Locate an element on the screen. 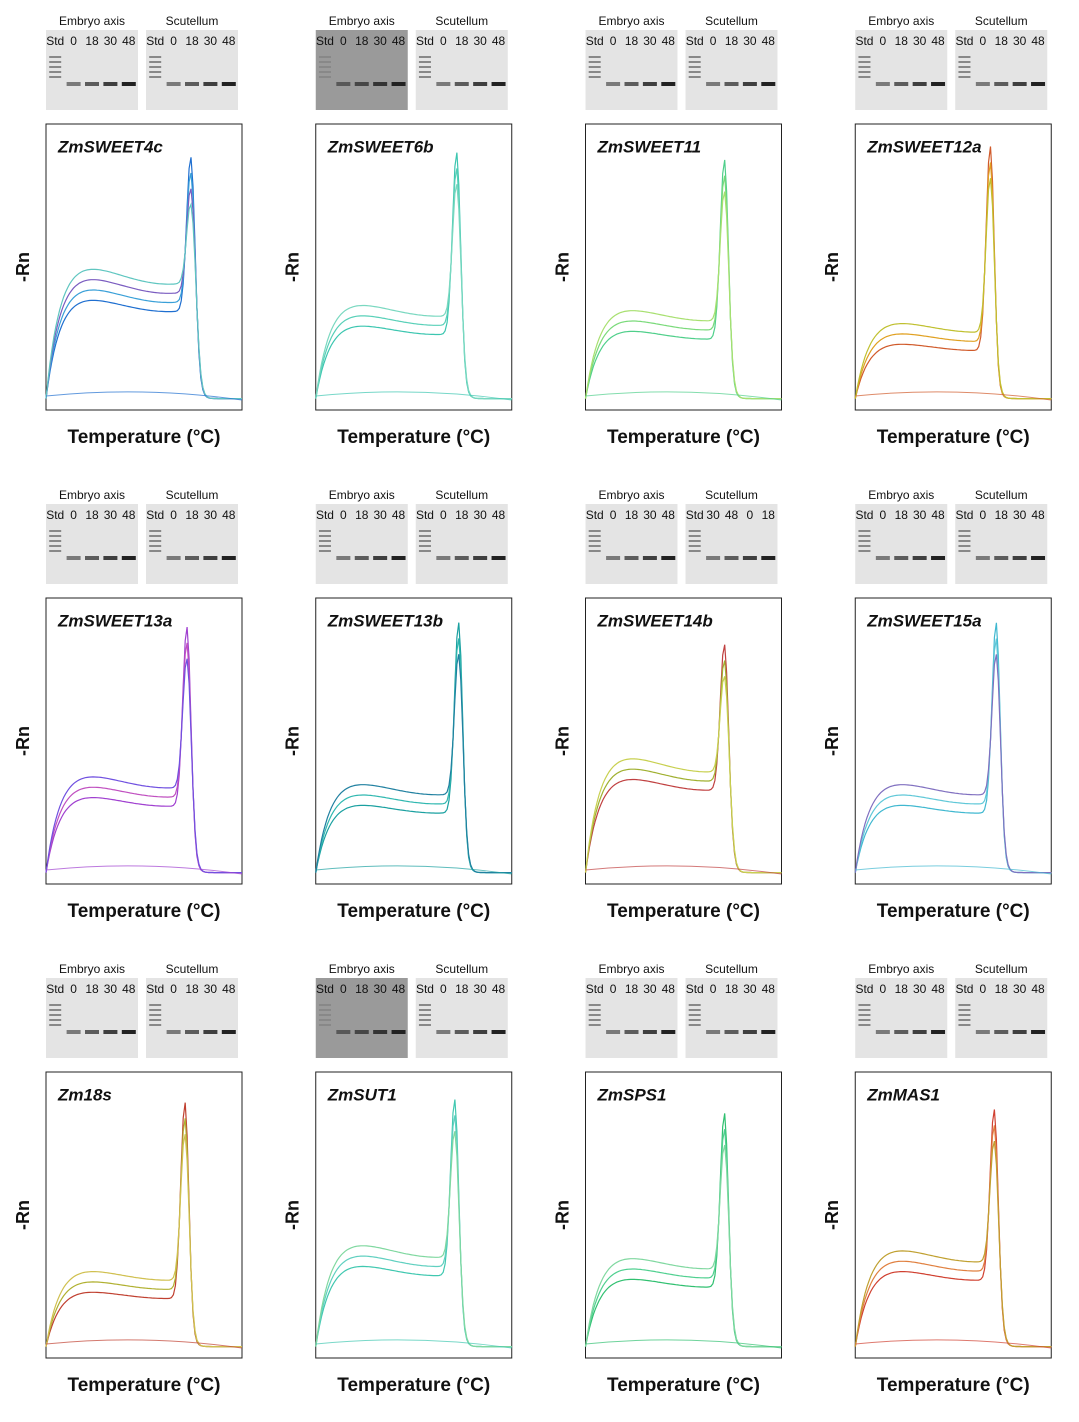 The image size is (1079, 1422). gene-name: ZmSWEET6b is located at coordinates (380, 146).